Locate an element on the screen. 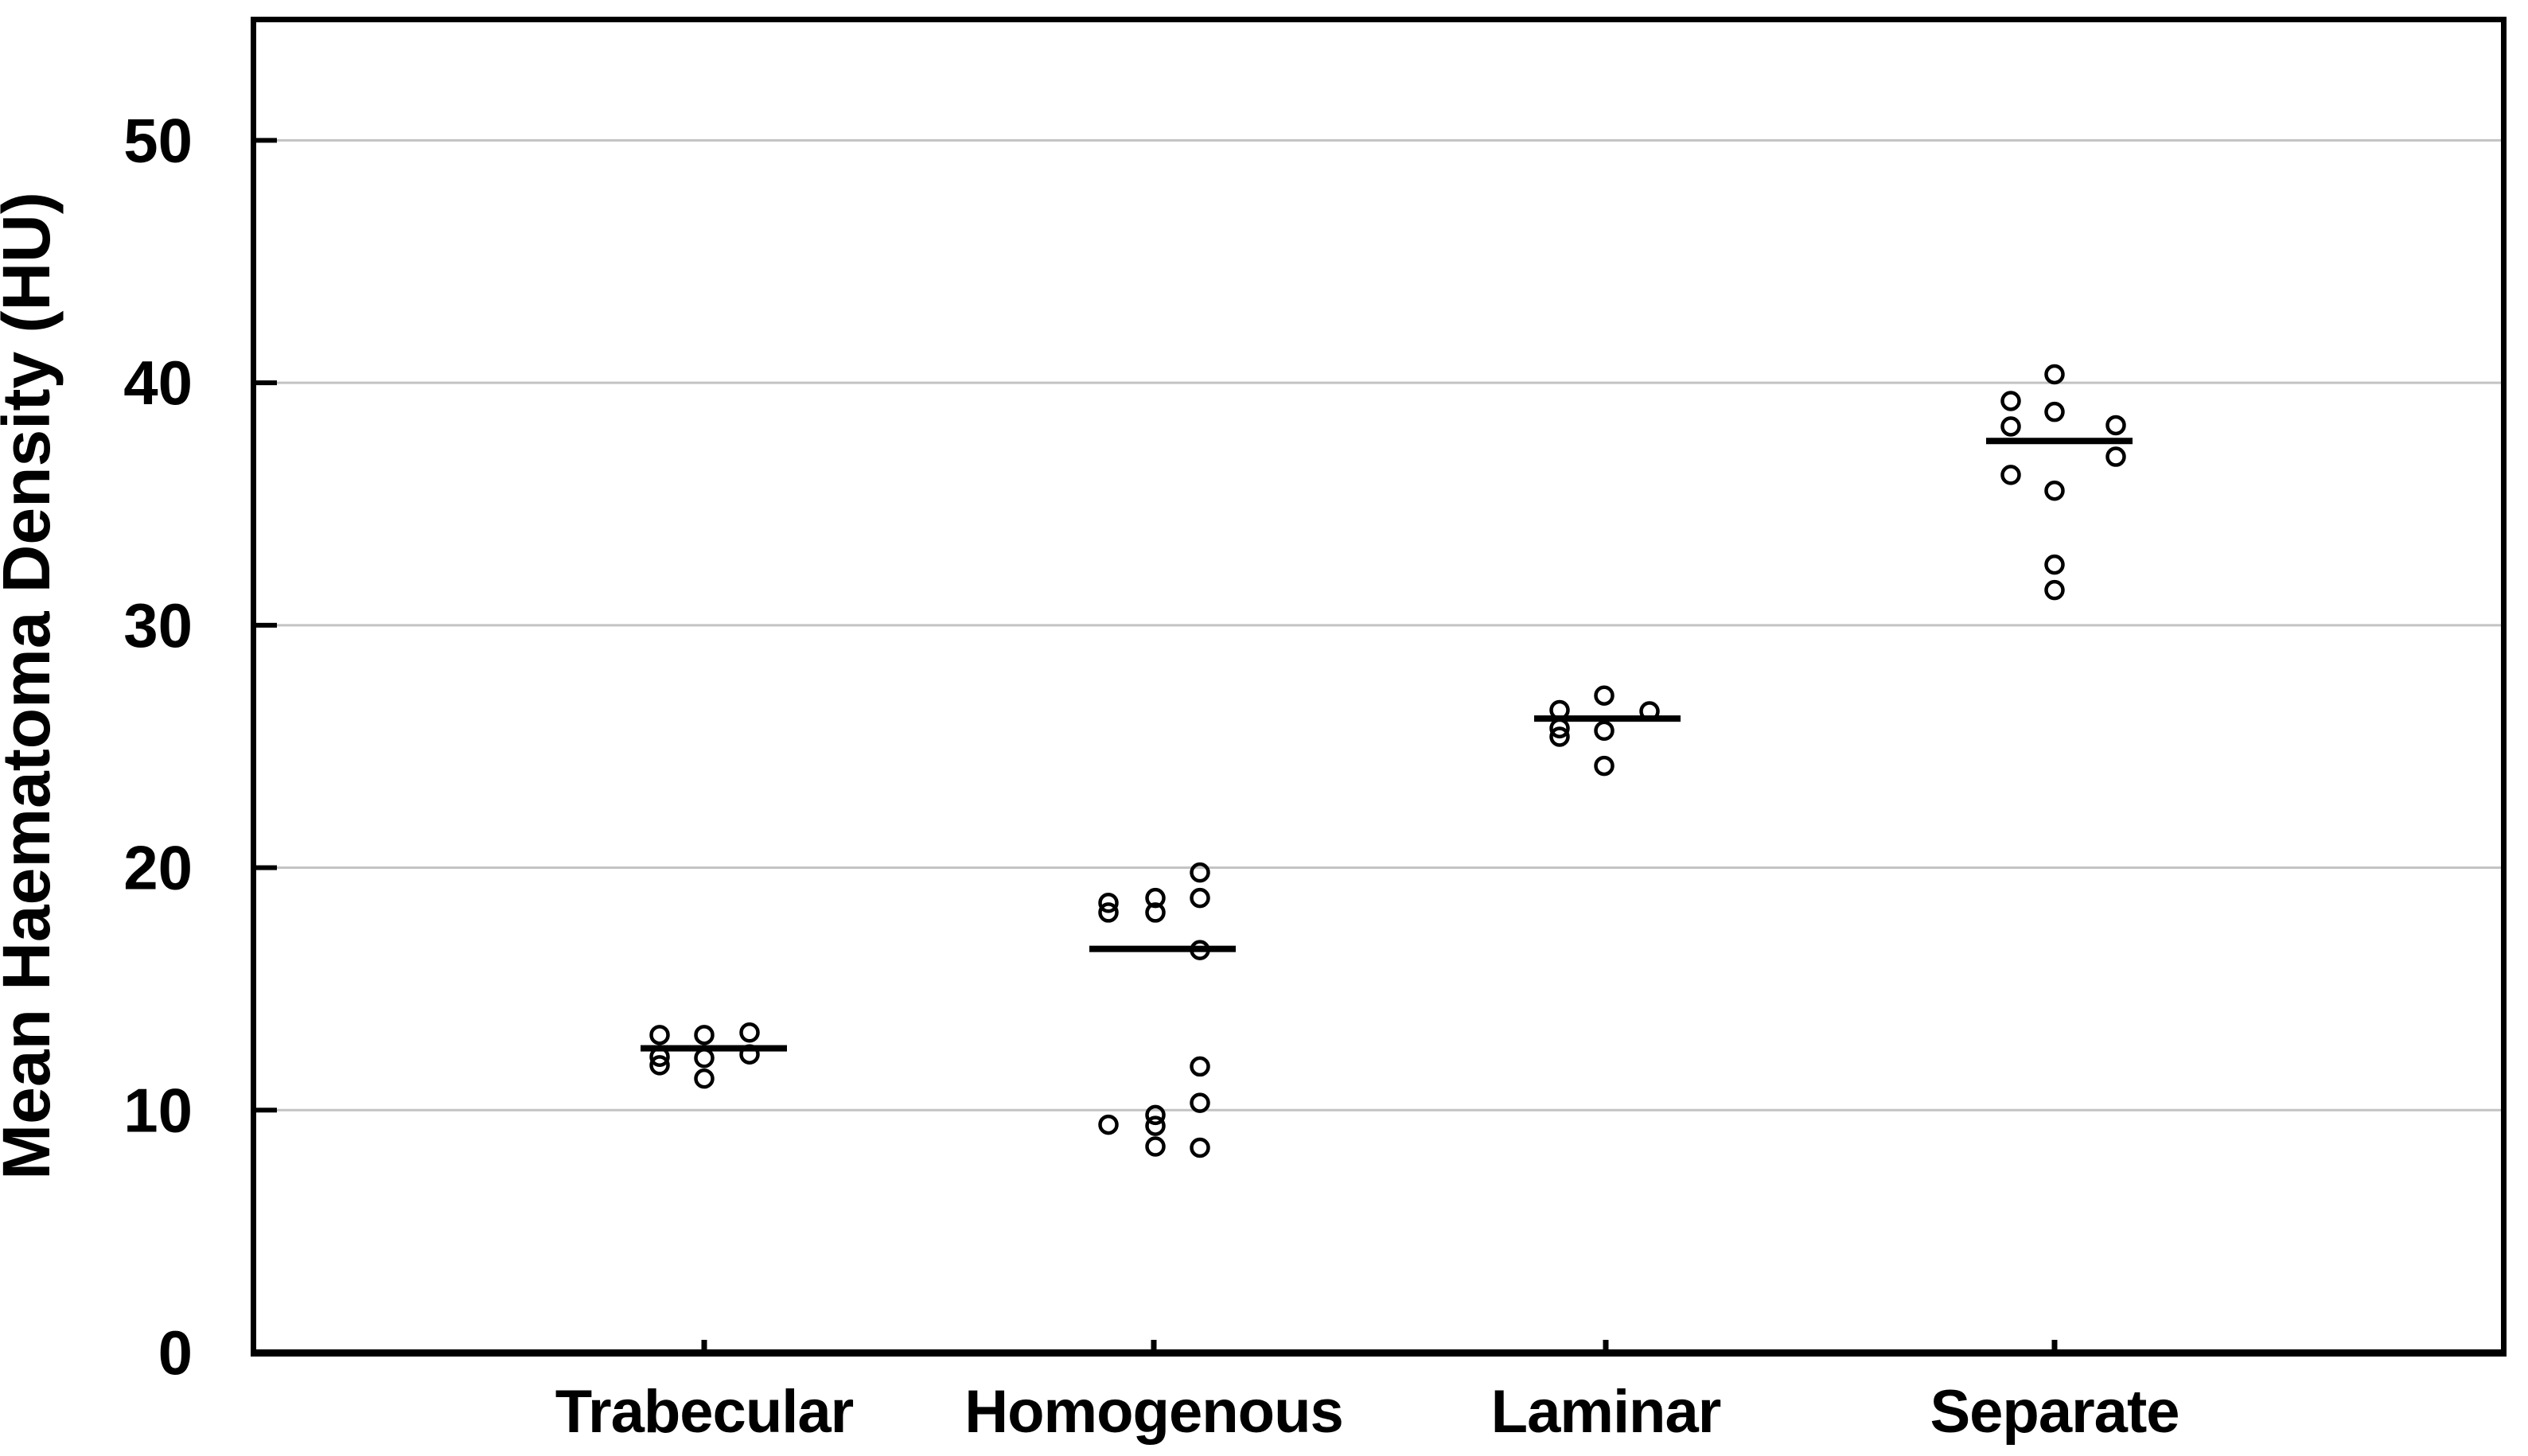 The image size is (2528, 1456). y-tick-label-0: 0 is located at coordinates (175, 1353).